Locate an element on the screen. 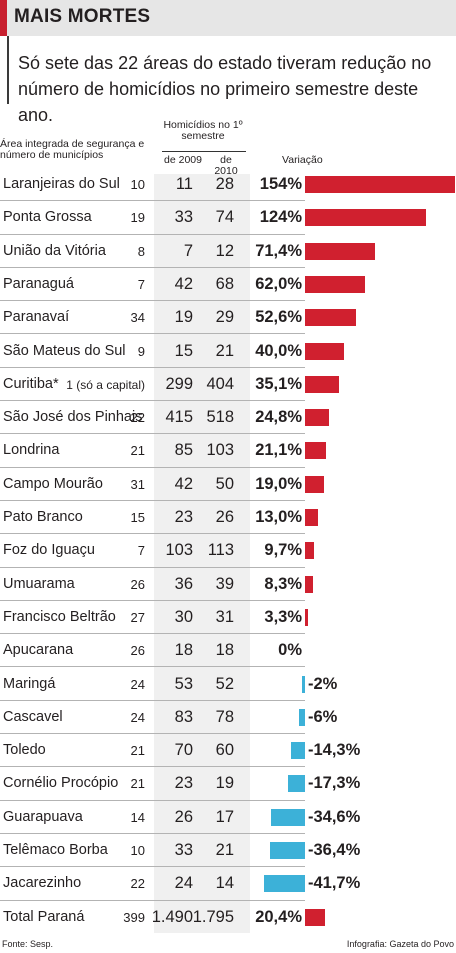  variation-label: -6% is located at coordinates (323, 716).